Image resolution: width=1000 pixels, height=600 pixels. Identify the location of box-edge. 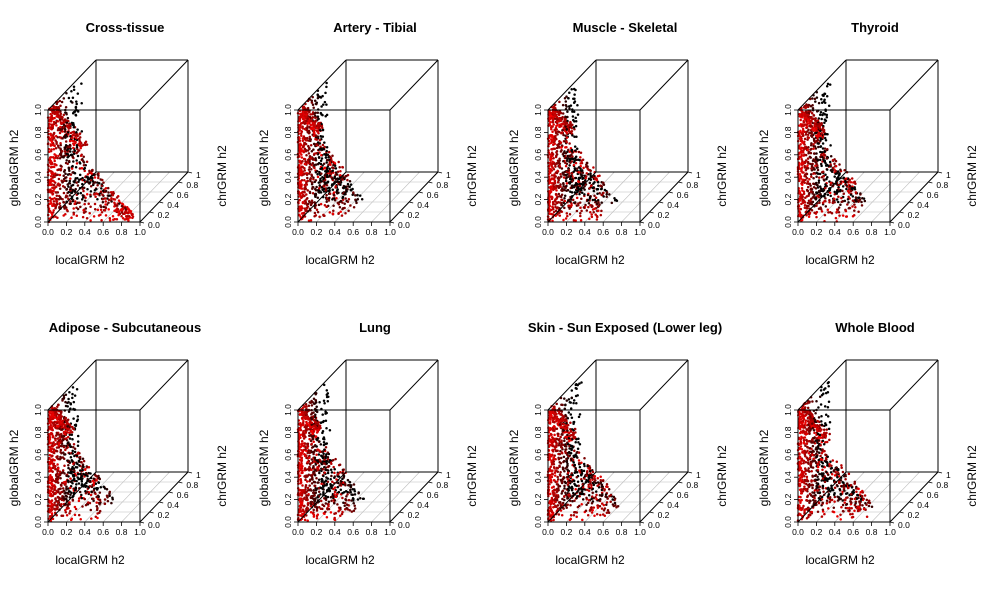
(414, 197).